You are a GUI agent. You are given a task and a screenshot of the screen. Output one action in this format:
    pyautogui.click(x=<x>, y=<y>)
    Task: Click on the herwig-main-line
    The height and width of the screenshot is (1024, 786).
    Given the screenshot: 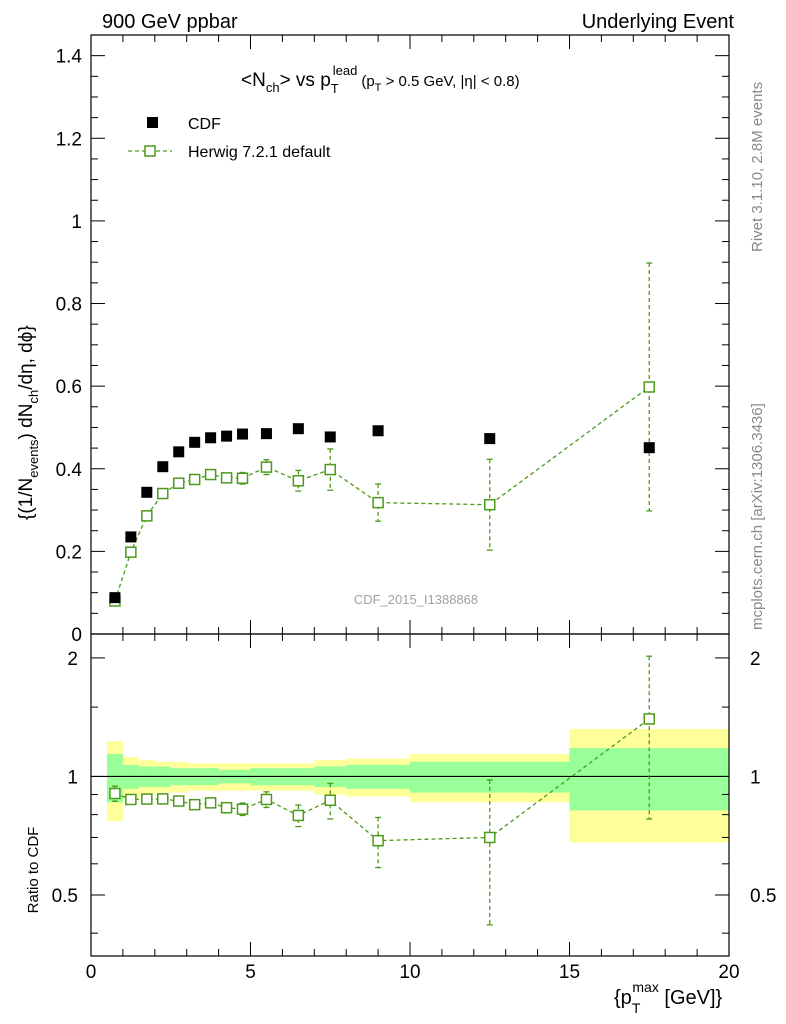 What is the action you would take?
    pyautogui.click(x=382, y=494)
    